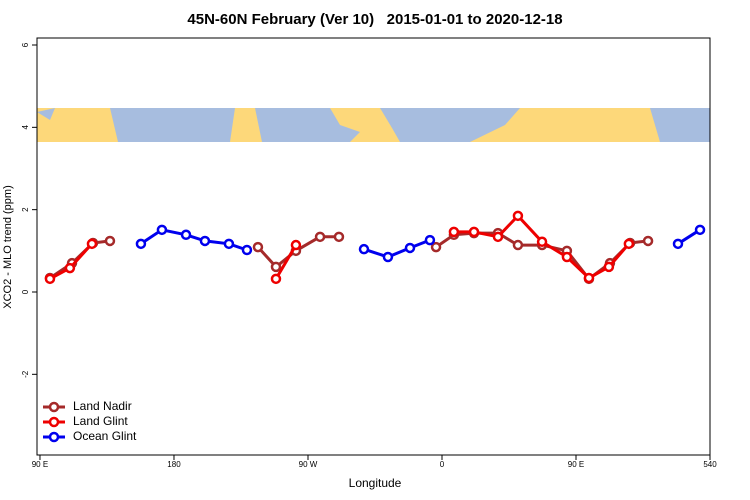 The width and height of the screenshot is (750, 500). Describe the element at coordinates (710, 464) in the screenshot. I see `x-tick-label: 540` at that location.